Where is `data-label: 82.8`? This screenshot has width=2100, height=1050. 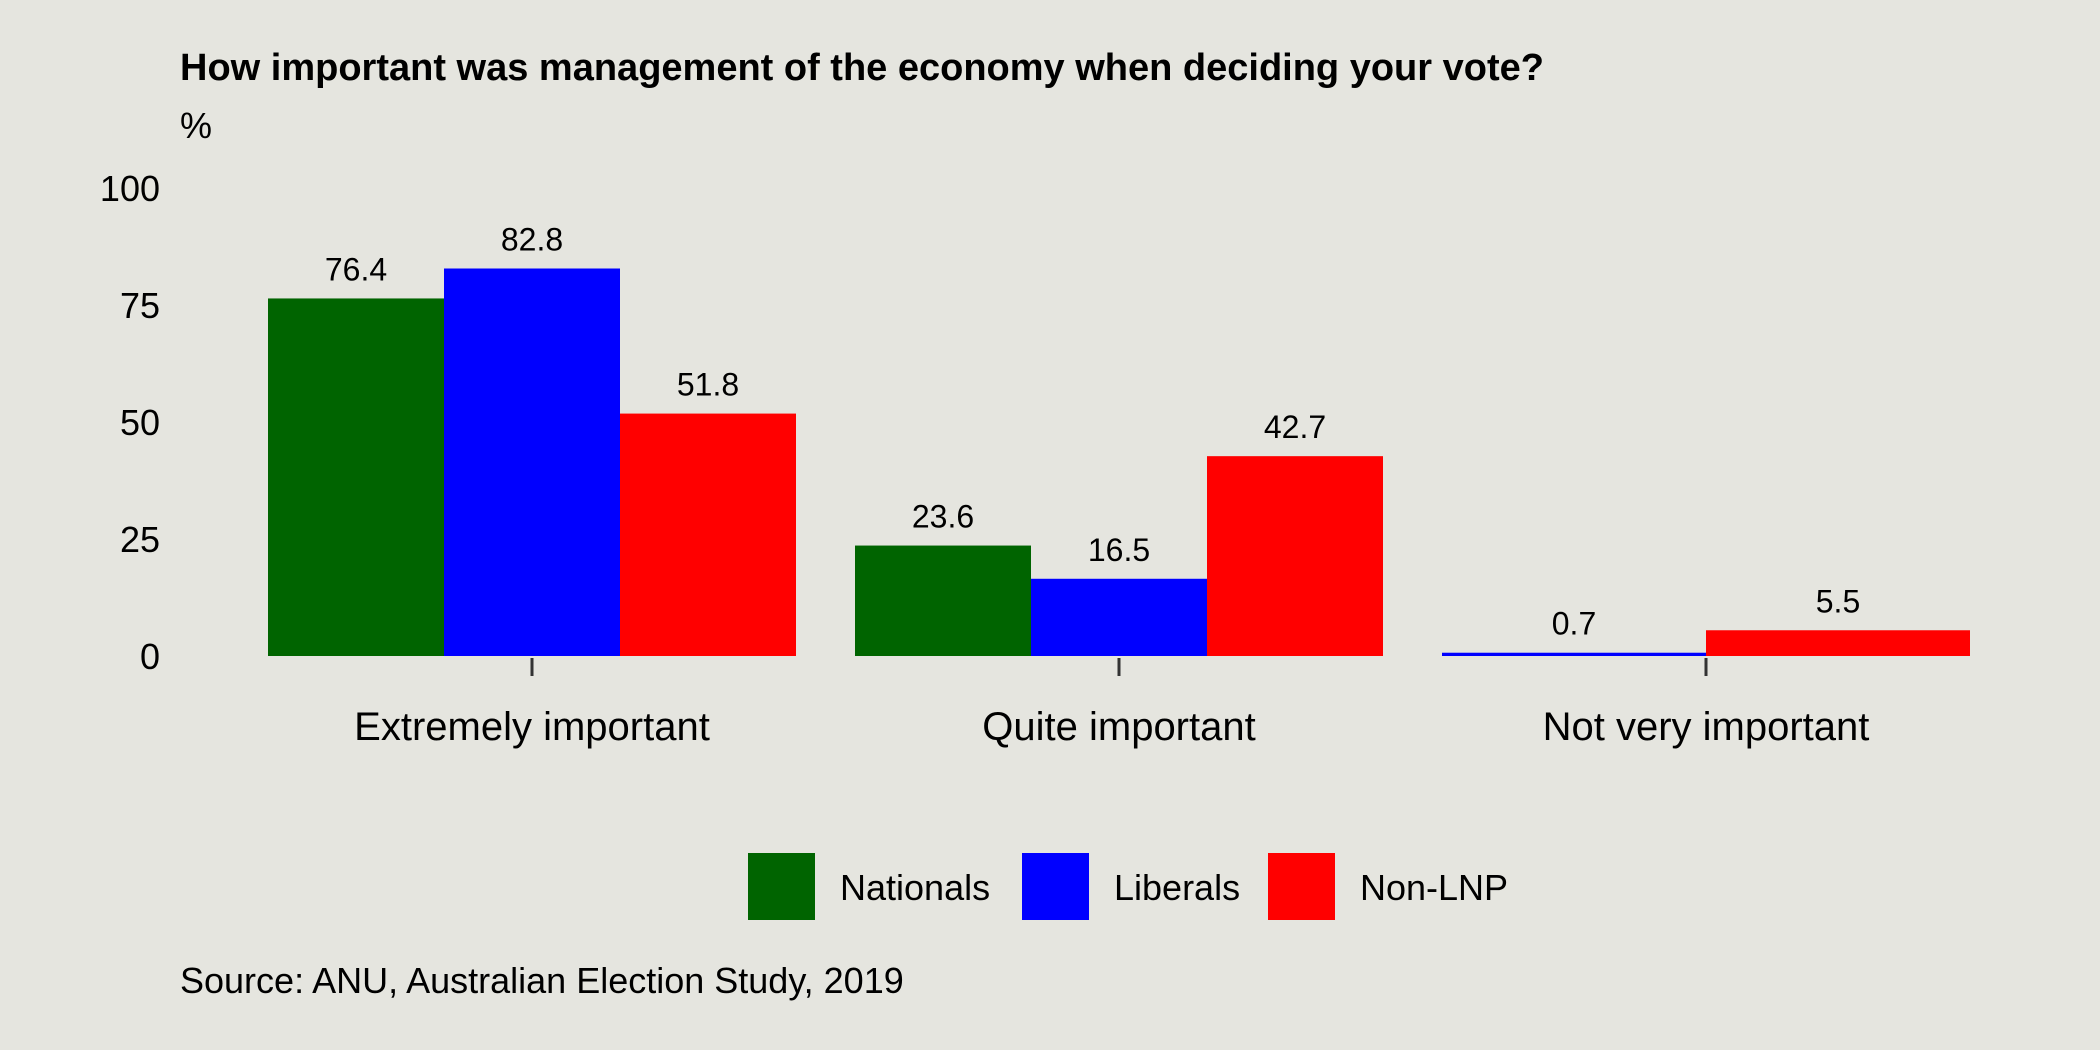 data-label: 82.8 is located at coordinates (532, 239).